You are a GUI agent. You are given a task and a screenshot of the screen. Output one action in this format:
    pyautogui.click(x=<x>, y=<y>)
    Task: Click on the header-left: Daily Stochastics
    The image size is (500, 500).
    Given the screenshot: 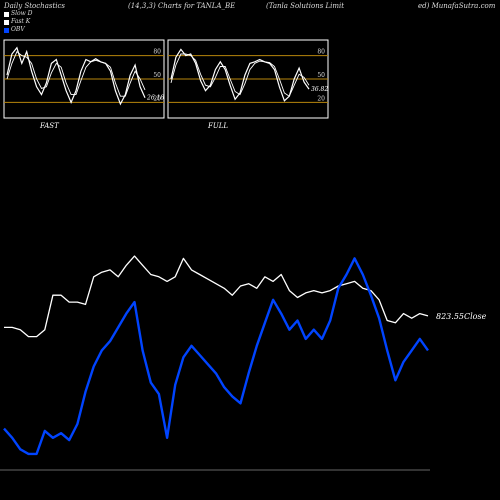 What is the action you would take?
    pyautogui.click(x=35, y=6)
    